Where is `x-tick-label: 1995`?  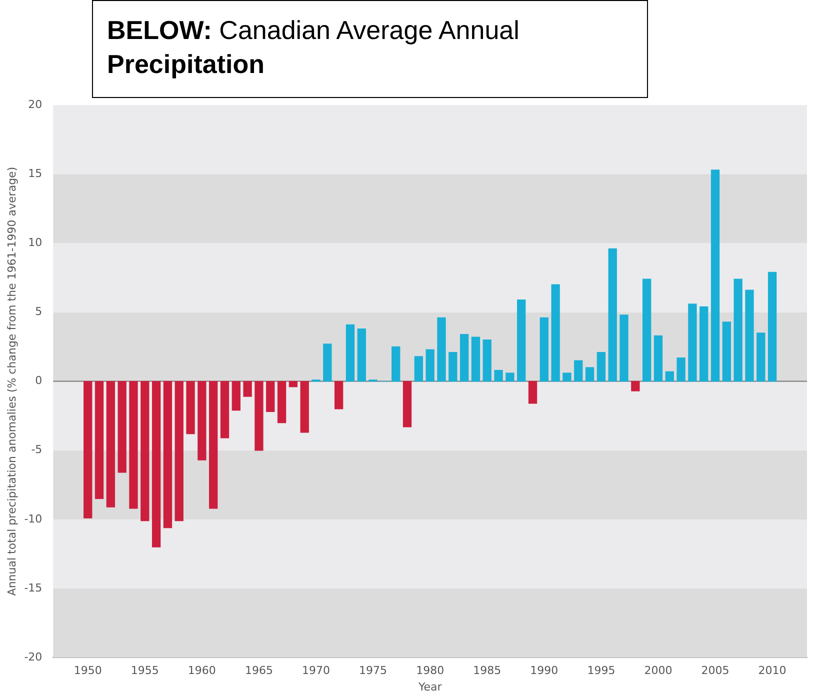 x-tick-label: 1995 is located at coordinates (601, 671).